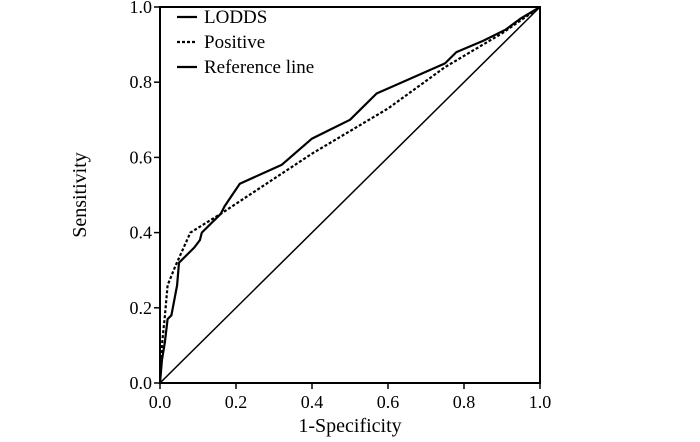  I want to click on x-tick-label: 0.0, so click(160, 402).